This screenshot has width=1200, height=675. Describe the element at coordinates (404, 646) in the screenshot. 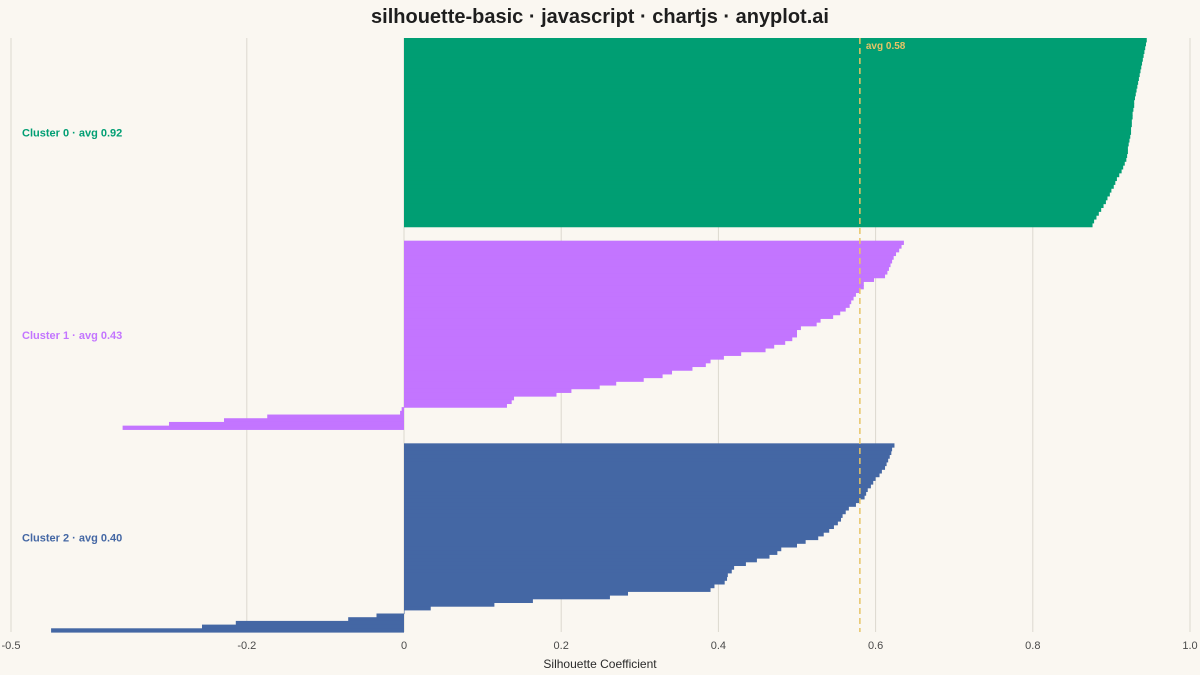

I see `x-tick-label: 0` at that location.